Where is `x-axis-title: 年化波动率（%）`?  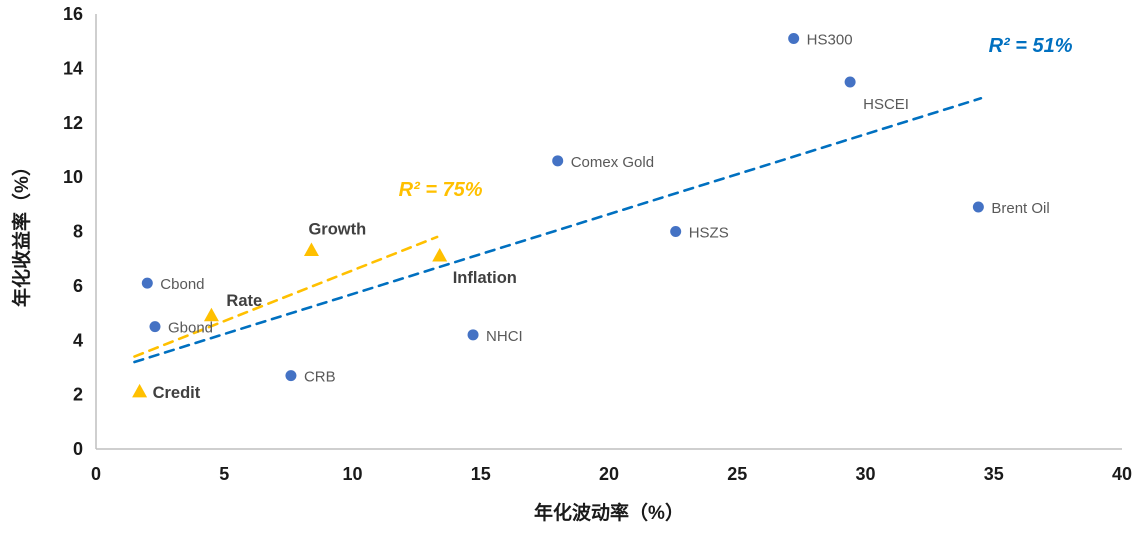 x-axis-title: 年化波动率（%） is located at coordinates (609, 512).